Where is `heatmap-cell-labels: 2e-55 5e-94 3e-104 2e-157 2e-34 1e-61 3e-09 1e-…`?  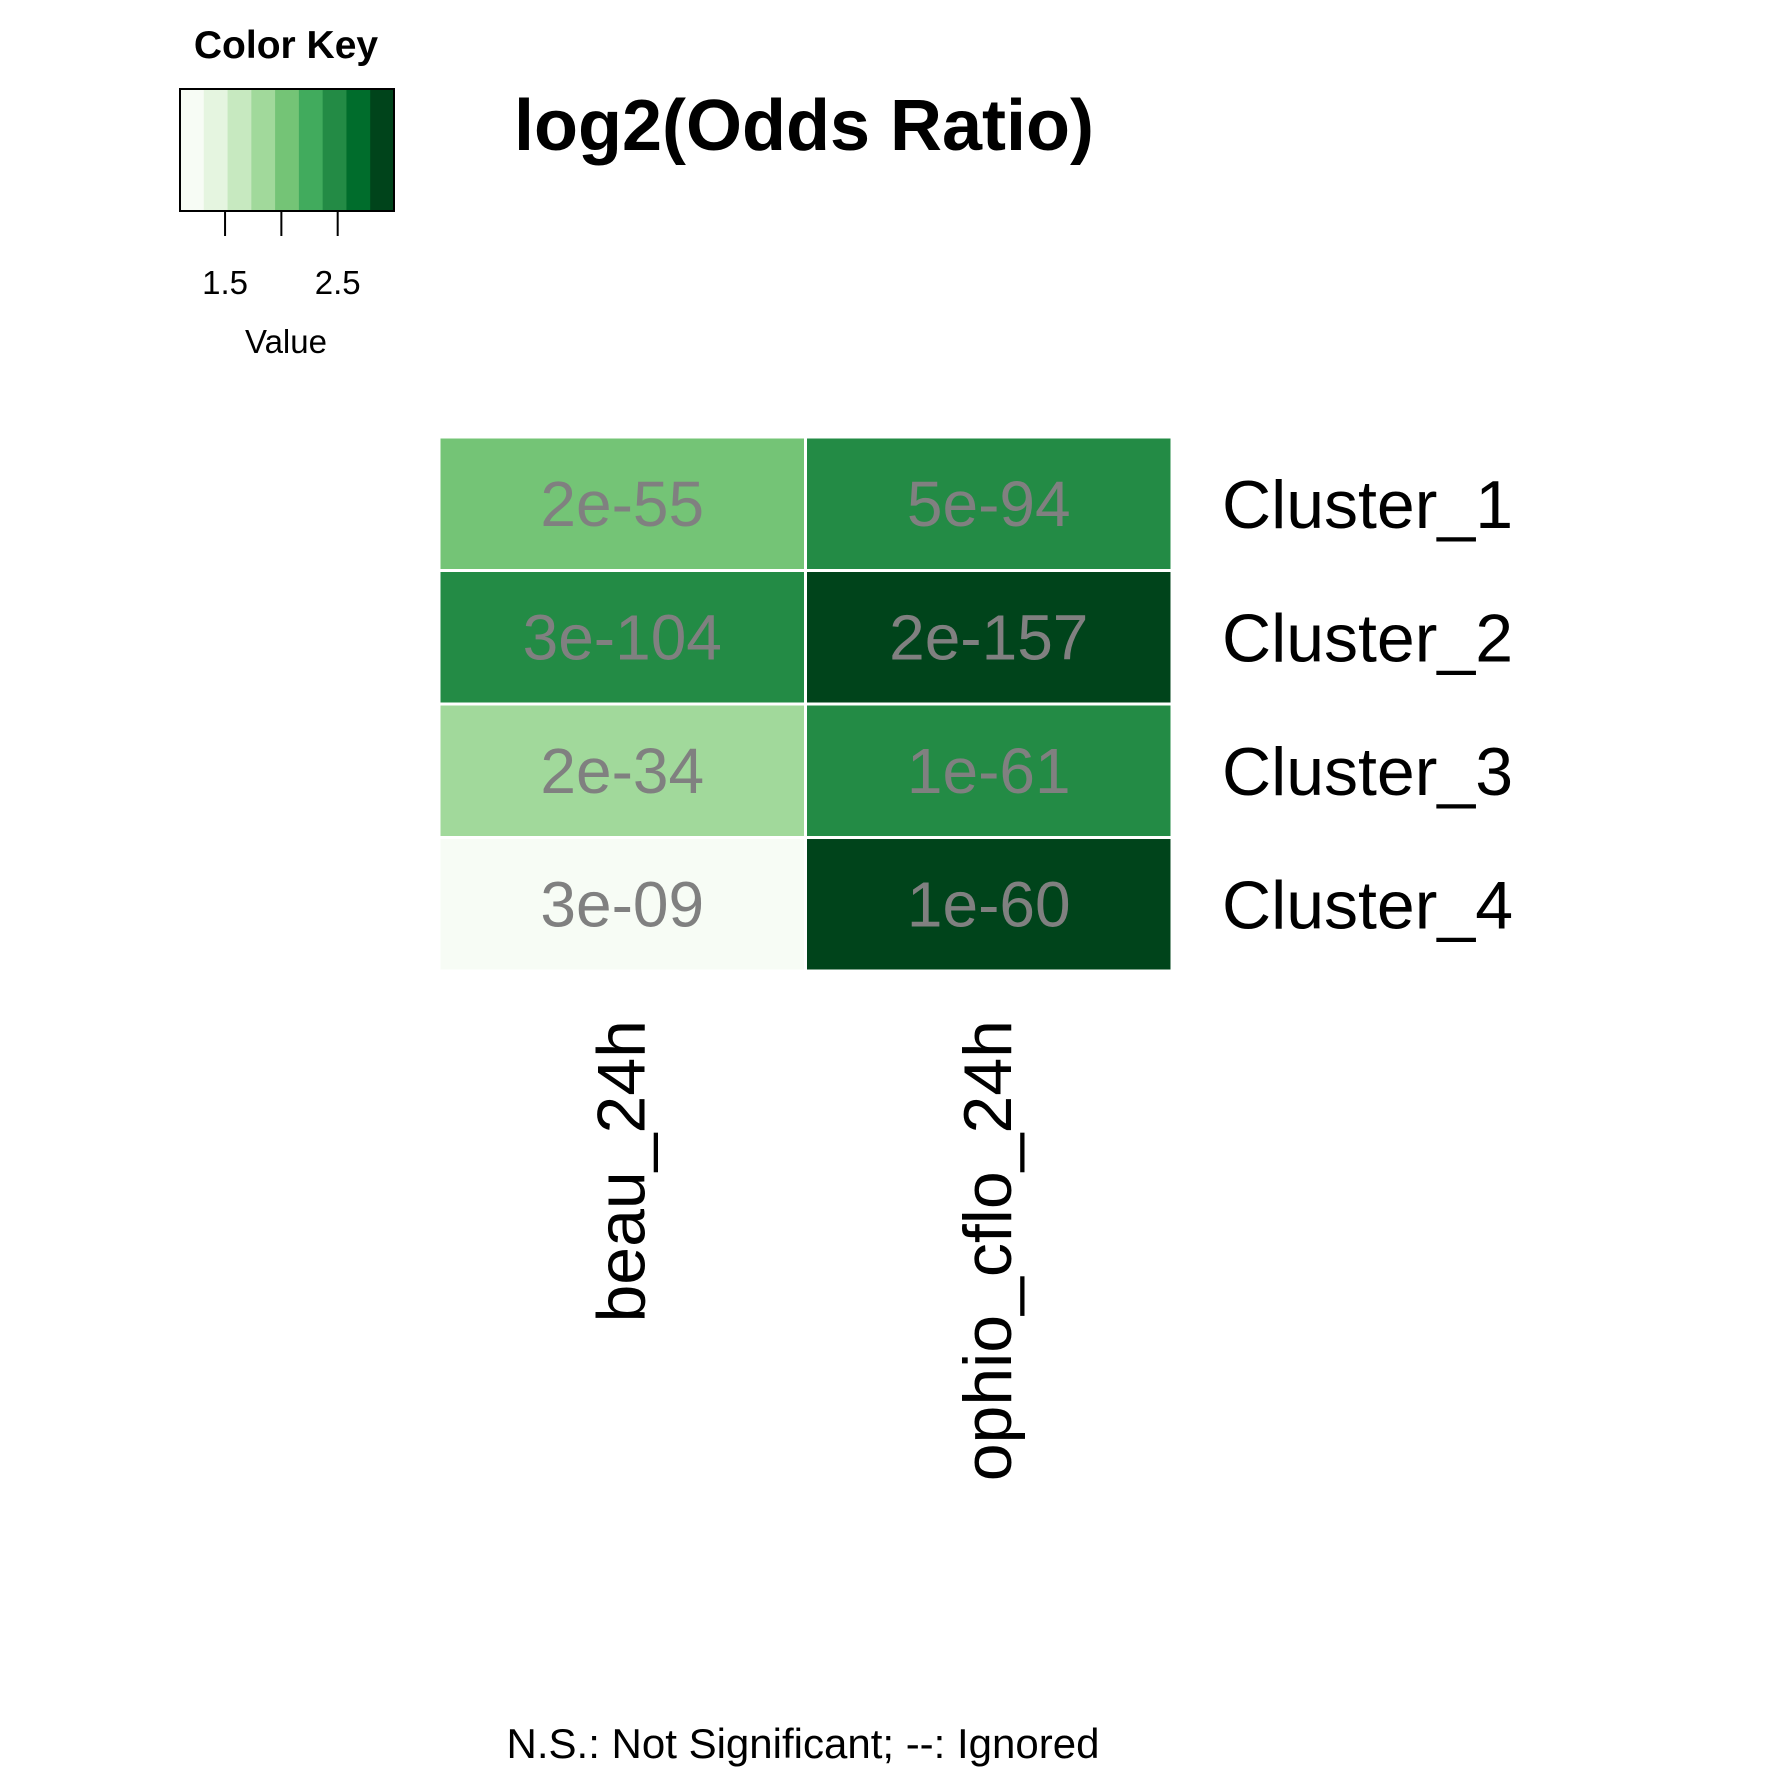
heatmap-cell-labels: 2e-55 5e-94 3e-104 2e-157 2e-34 1e-61 3e-09 1e-… is located at coordinates (806, 704).